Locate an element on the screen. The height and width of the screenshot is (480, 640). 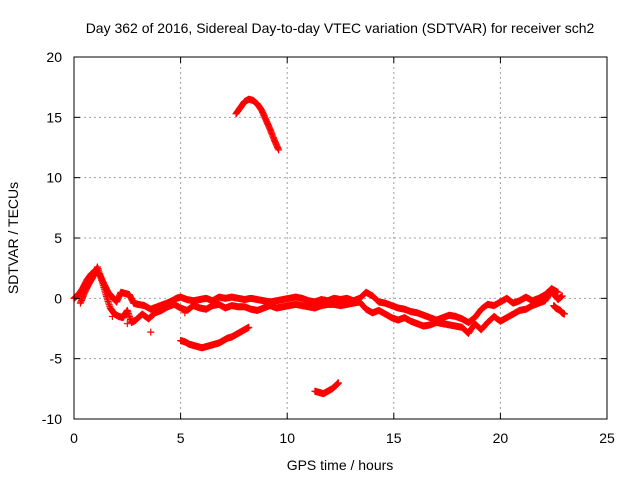
x-tick-label: 0 is located at coordinates (74, 438).